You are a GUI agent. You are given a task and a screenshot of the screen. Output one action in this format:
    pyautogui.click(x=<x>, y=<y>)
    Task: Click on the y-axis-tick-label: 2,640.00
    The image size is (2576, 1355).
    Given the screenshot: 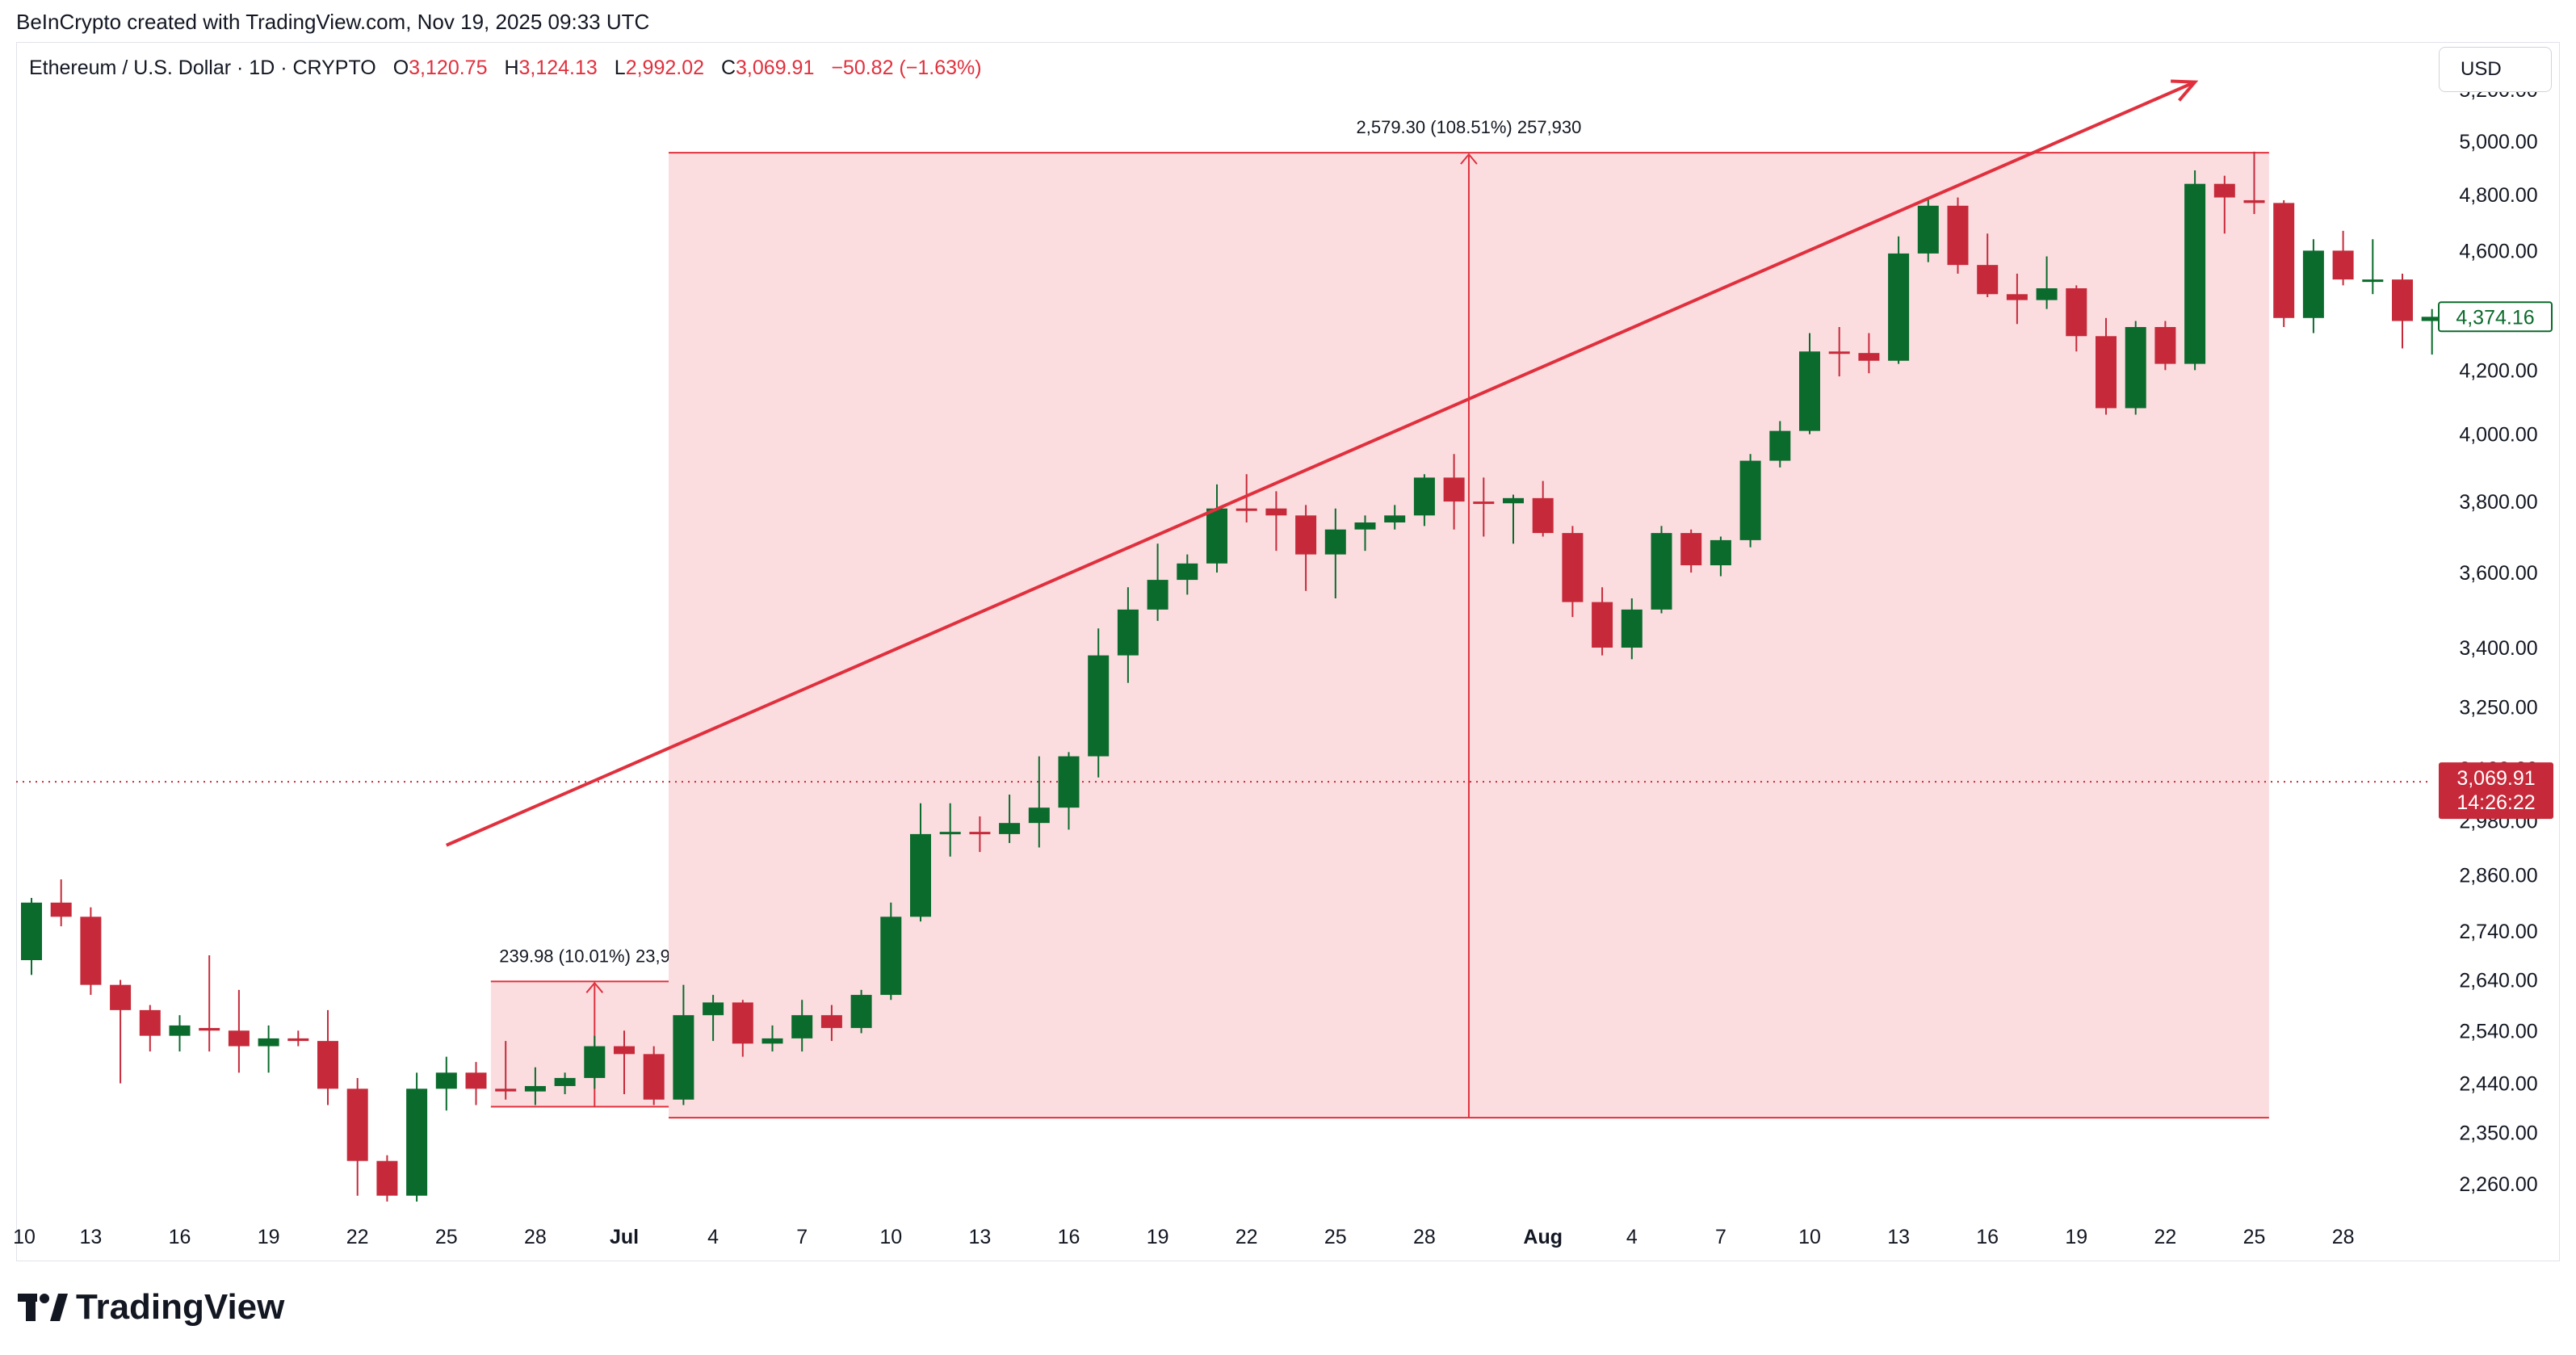 What is the action you would take?
    pyautogui.click(x=2498, y=980)
    